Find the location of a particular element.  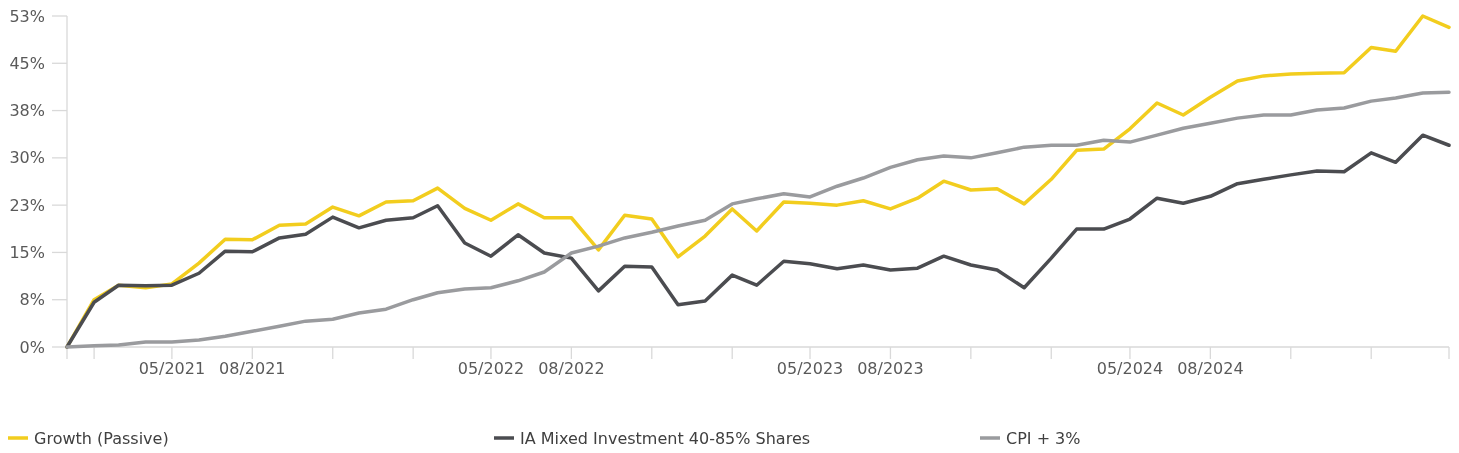

x-tick-label: 05/2024 is located at coordinates (1130, 368).